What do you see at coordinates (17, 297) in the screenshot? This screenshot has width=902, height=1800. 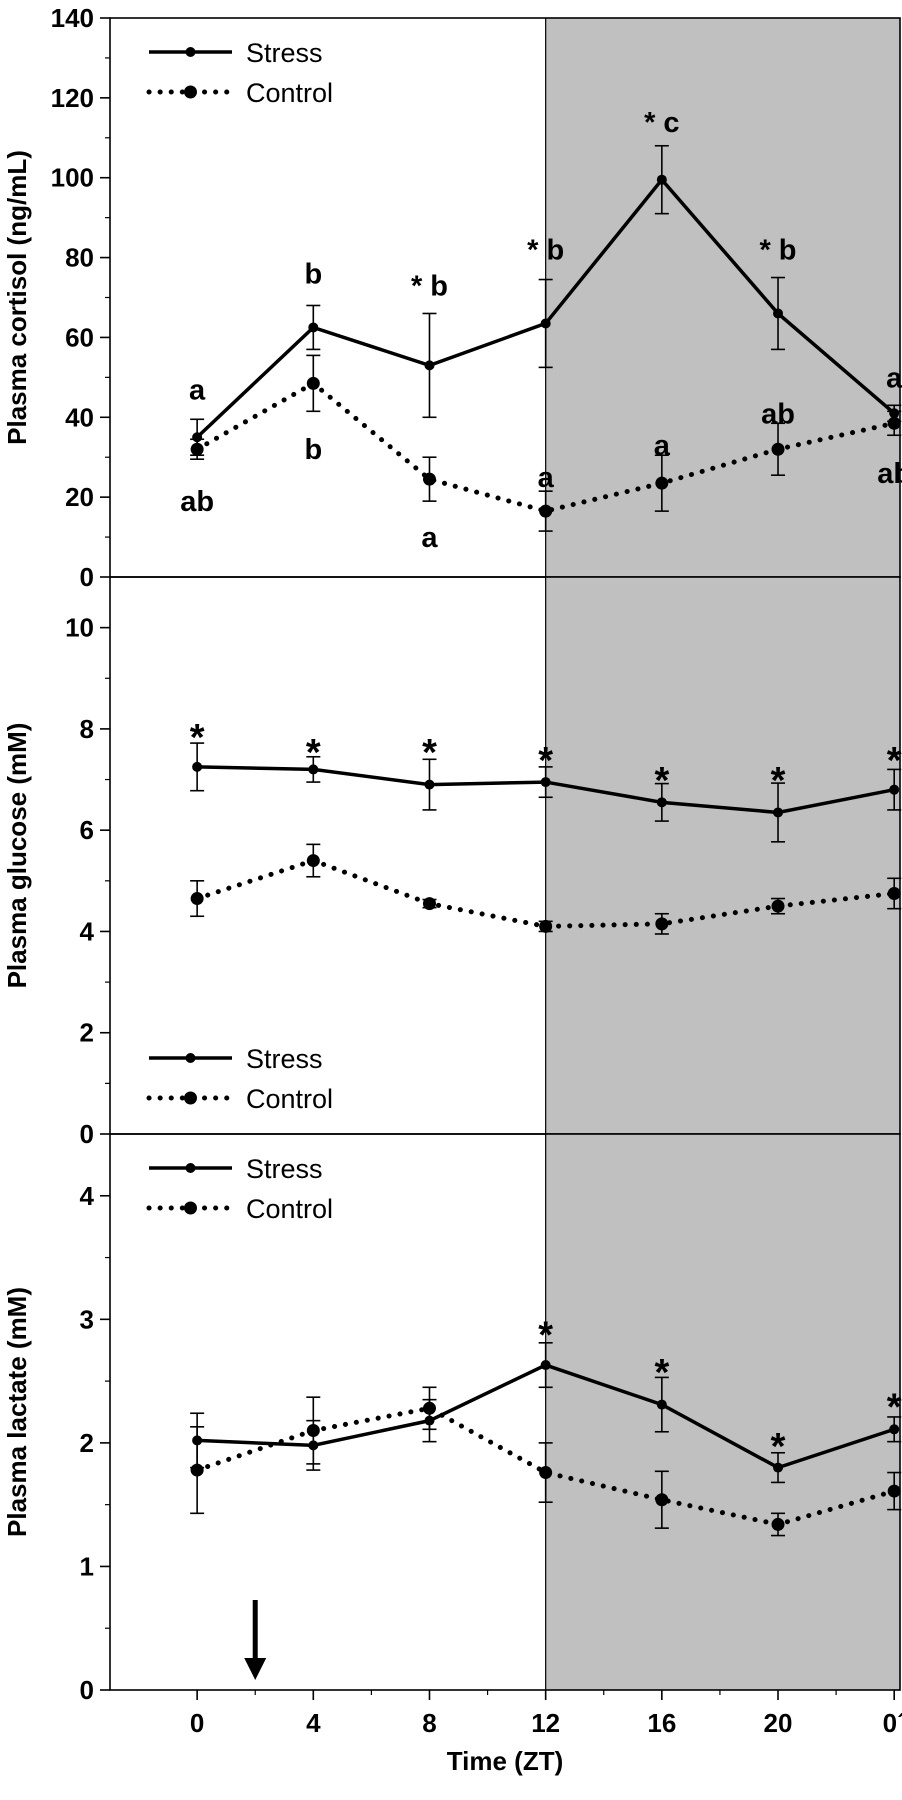 I see `y-axis-label: Plasma cortisol (ng/mL)` at bounding box center [17, 297].